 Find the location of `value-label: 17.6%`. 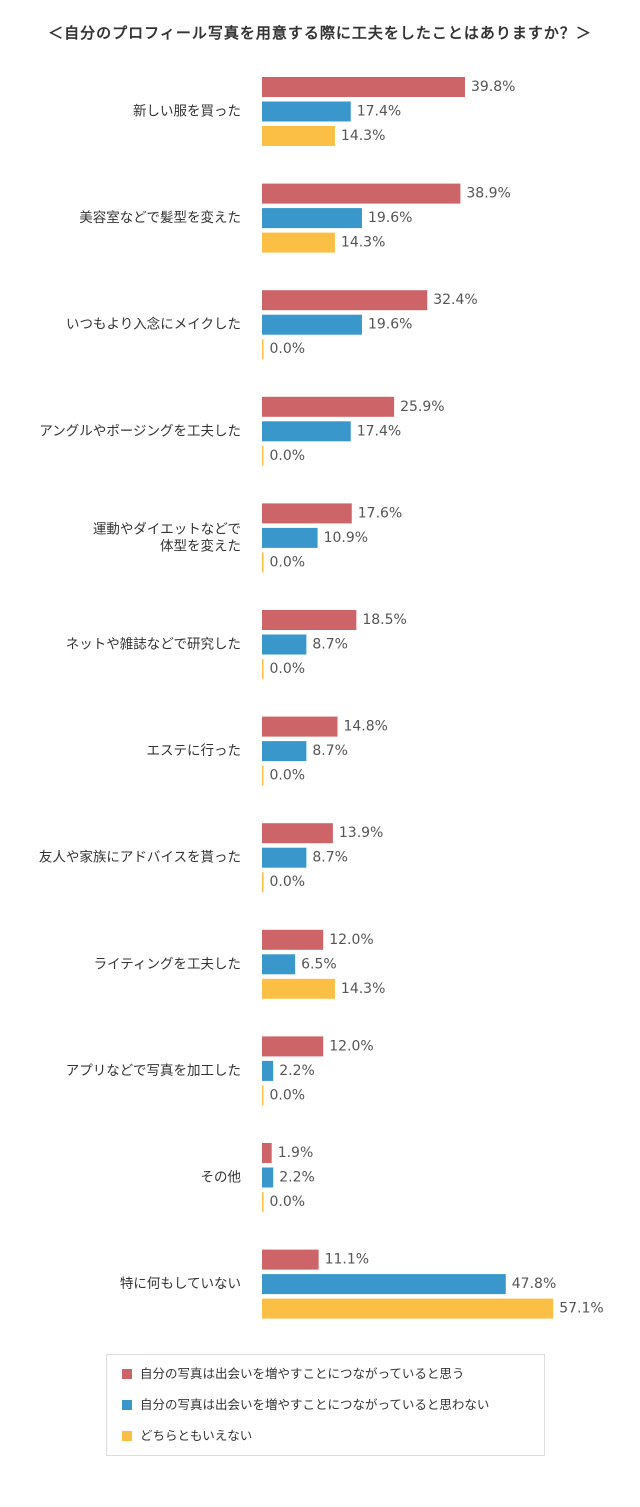

value-label: 17.6% is located at coordinates (380, 513).